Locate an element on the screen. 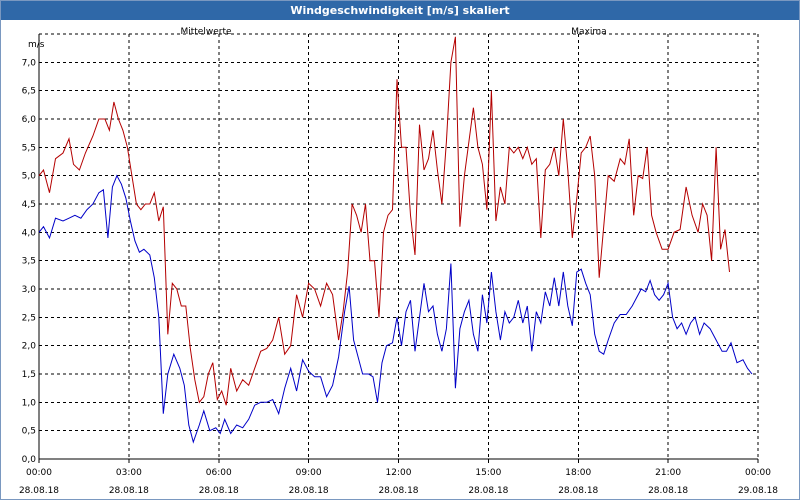  y-tick-label: 3,5 is located at coordinates (29, 262).